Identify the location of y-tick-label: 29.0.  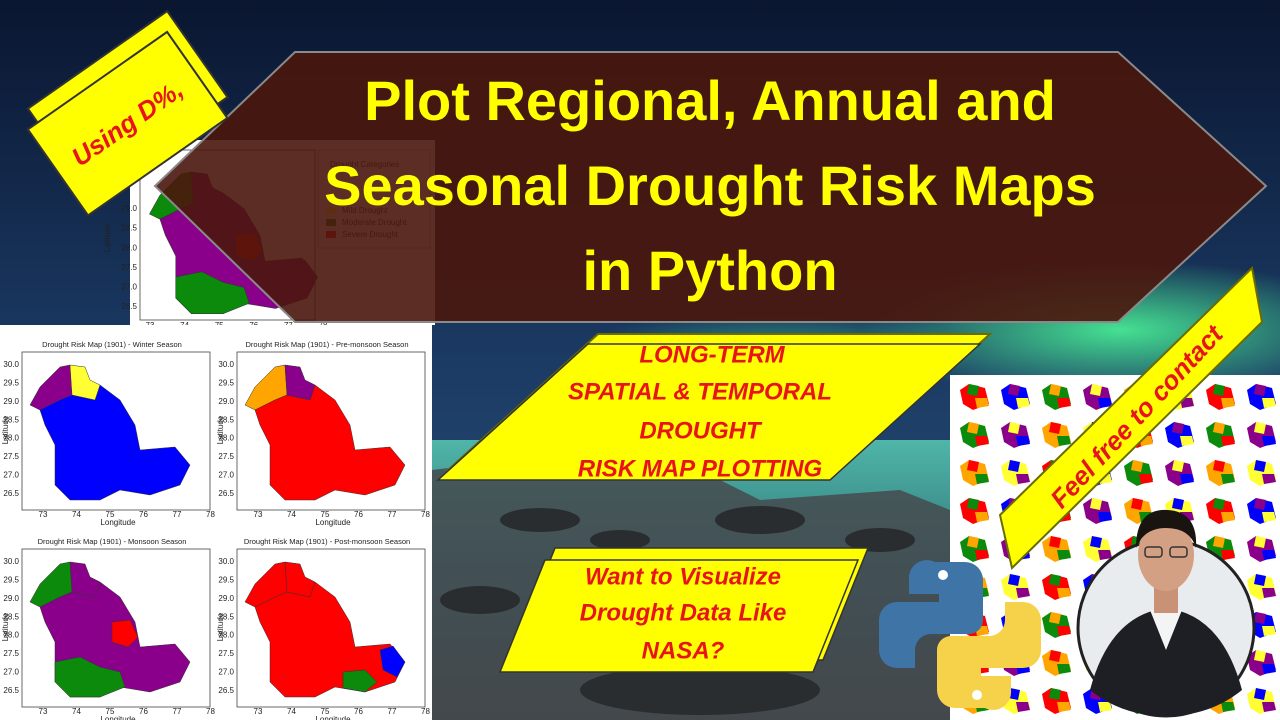
(226, 401).